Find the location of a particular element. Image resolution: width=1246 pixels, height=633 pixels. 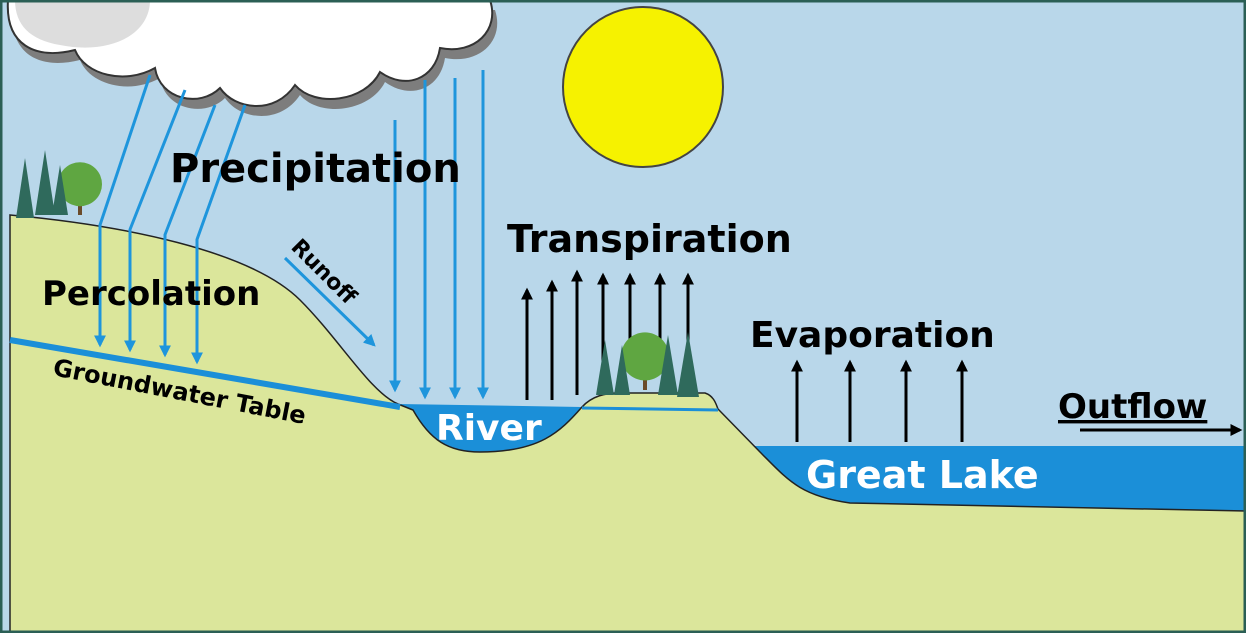

lake-water is located at coordinates (995, 478).